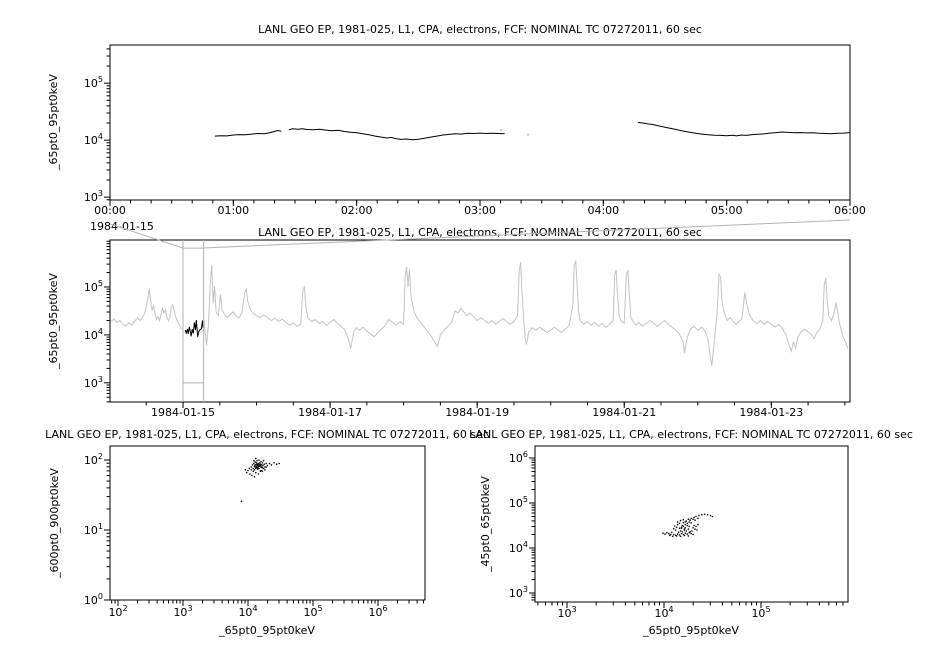 The width and height of the screenshot is (926, 647). I want to click on scatter2-y-axis-label: _45pt0_65pt0keV, so click(485, 524).